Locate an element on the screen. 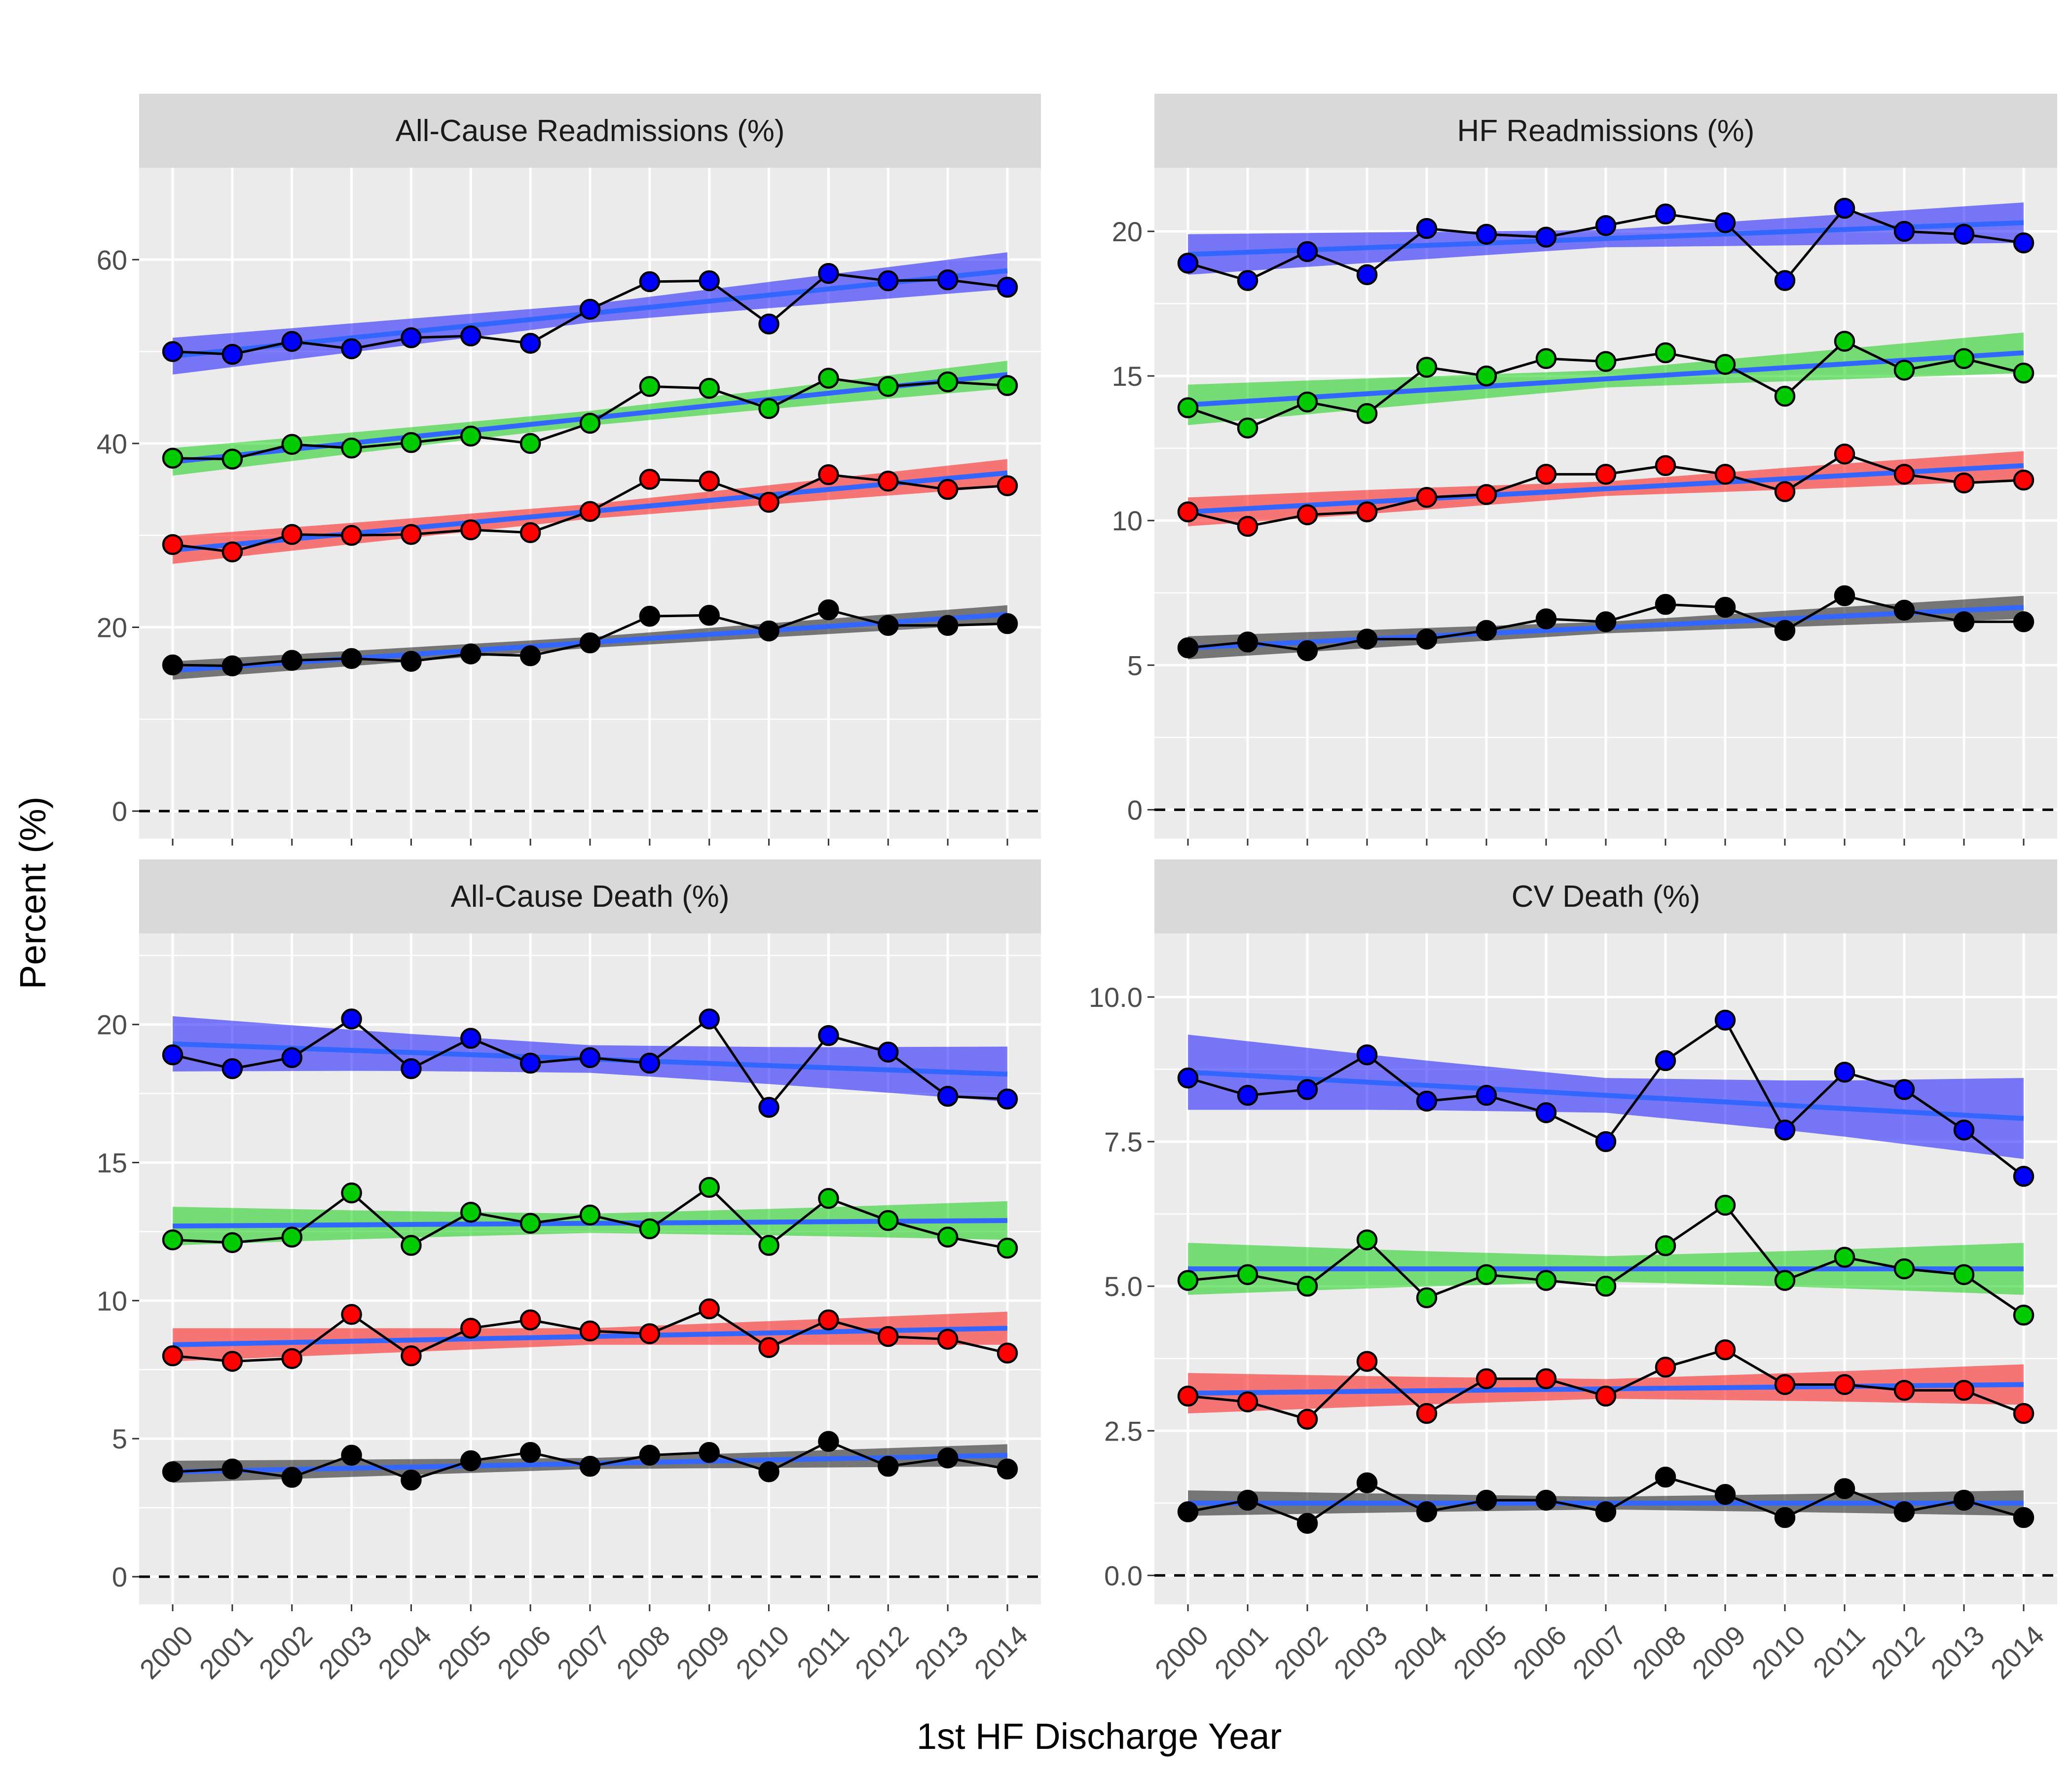 The height and width of the screenshot is (1776, 2072). panel-title: CV Death (%) is located at coordinates (1606, 897).